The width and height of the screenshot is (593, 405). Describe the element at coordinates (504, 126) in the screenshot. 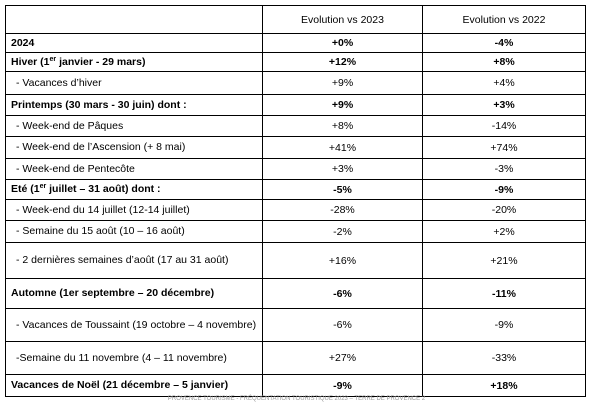

I see `value-cell: -14%` at that location.